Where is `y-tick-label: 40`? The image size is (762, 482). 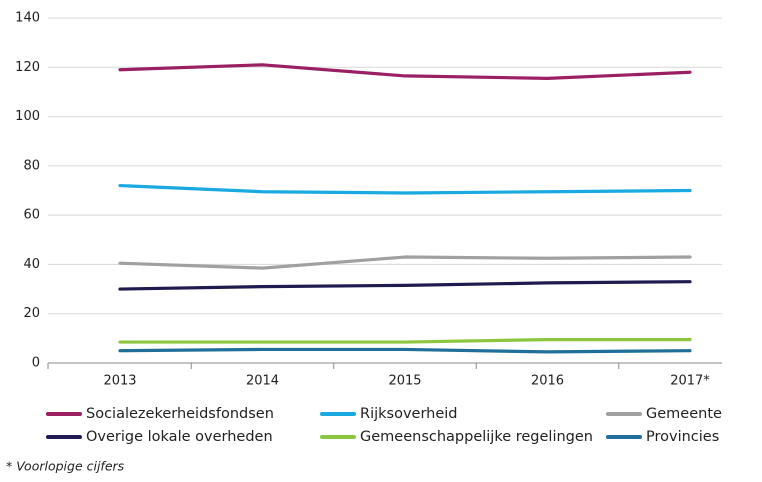 y-tick-label: 40 is located at coordinates (31, 264).